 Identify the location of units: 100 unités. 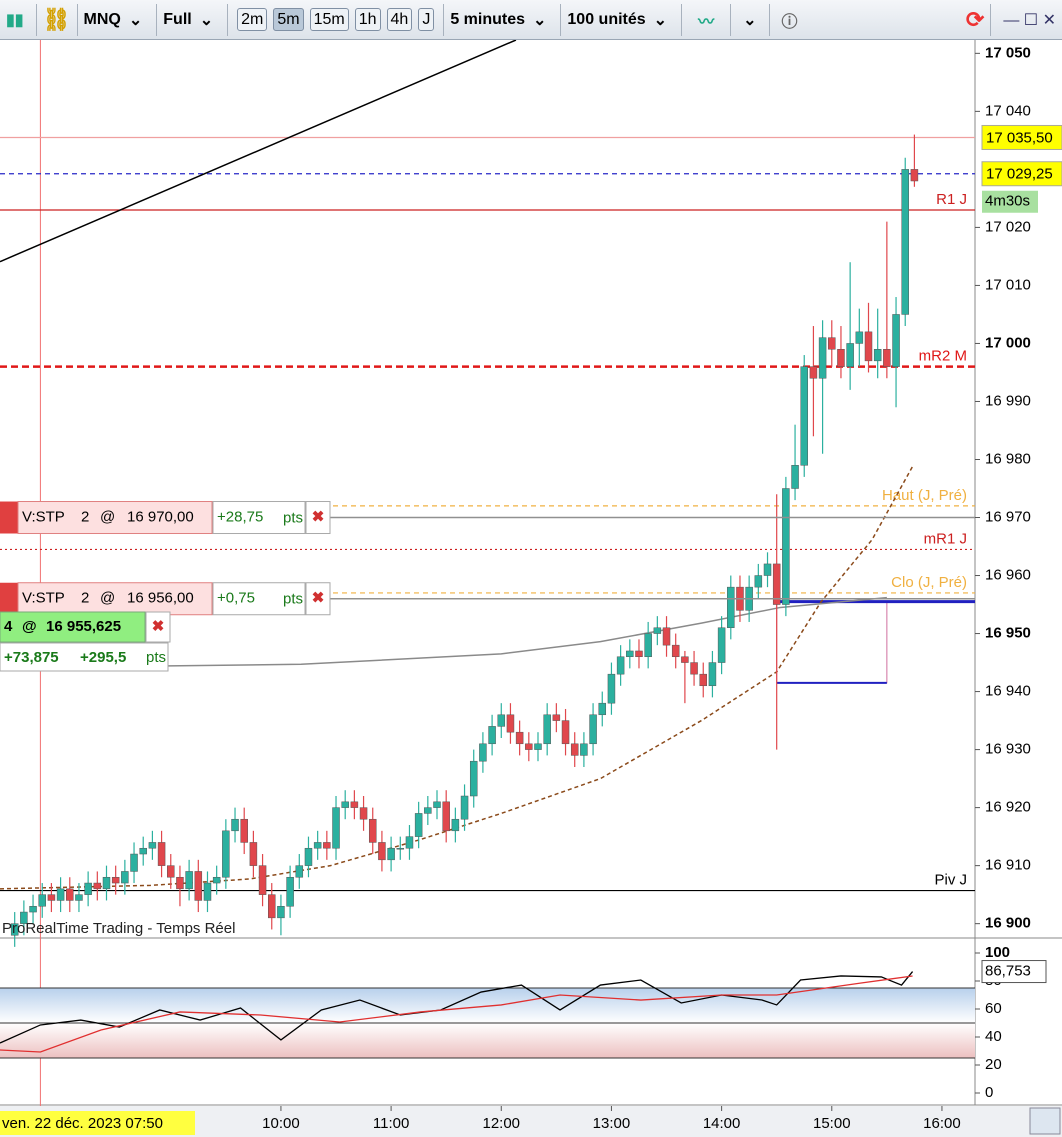
(606, 19).